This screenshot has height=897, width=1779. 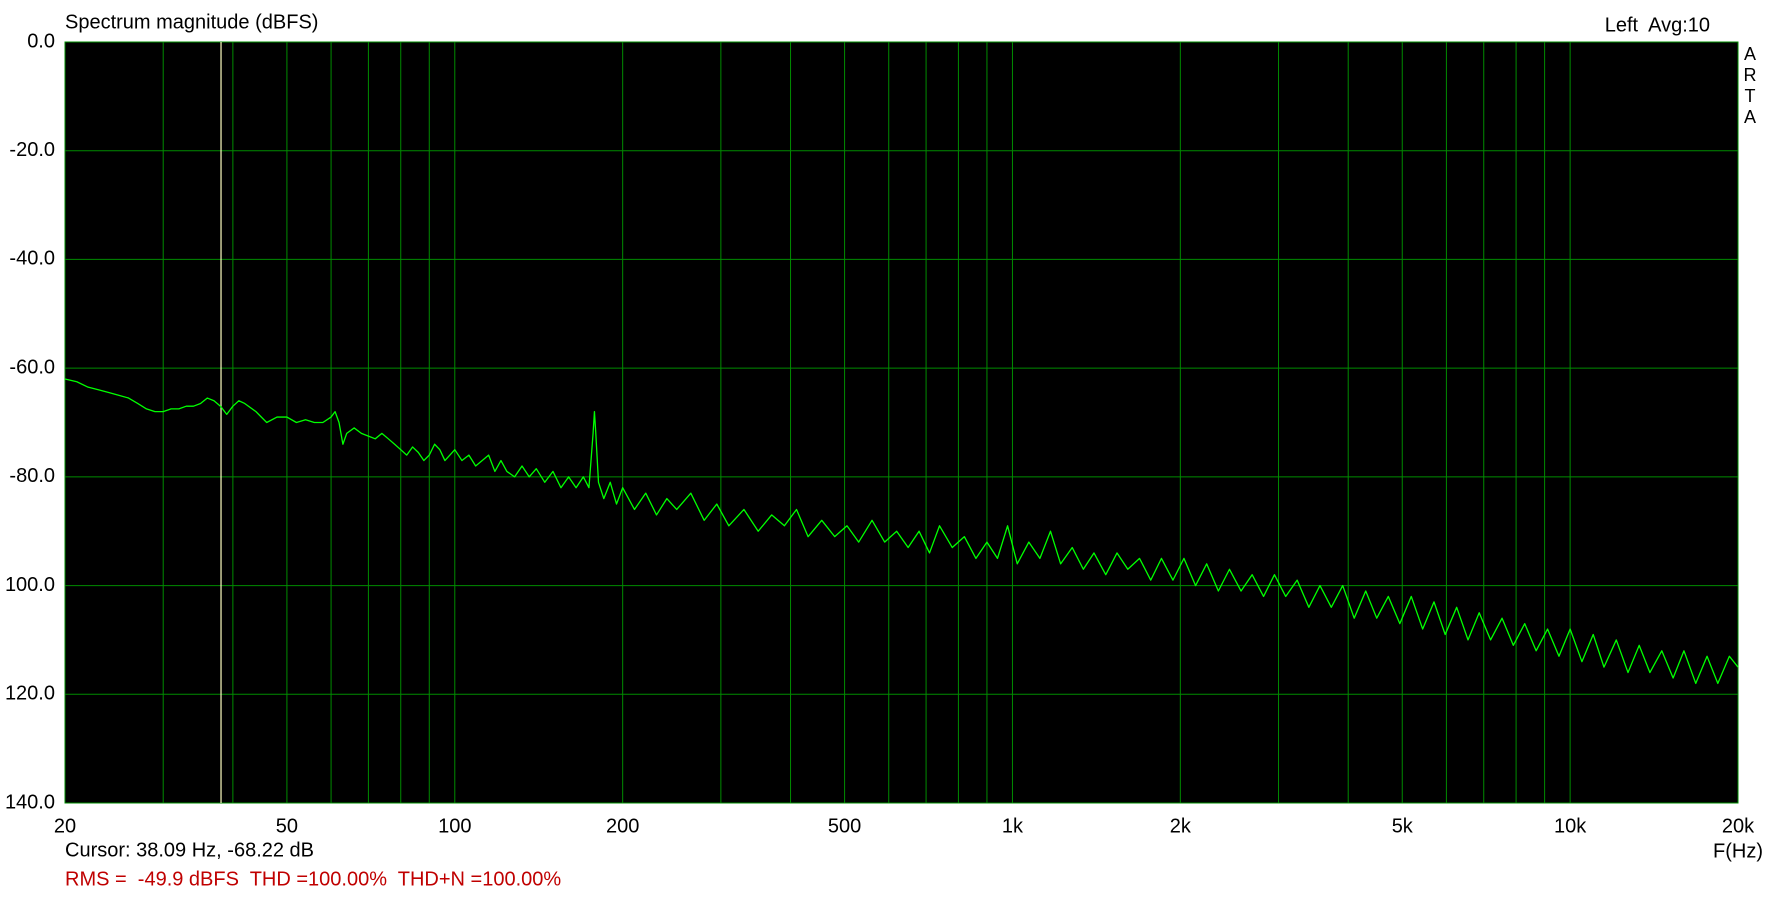 What do you see at coordinates (1570, 826) in the screenshot?
I see `x-tick-label: 10k` at bounding box center [1570, 826].